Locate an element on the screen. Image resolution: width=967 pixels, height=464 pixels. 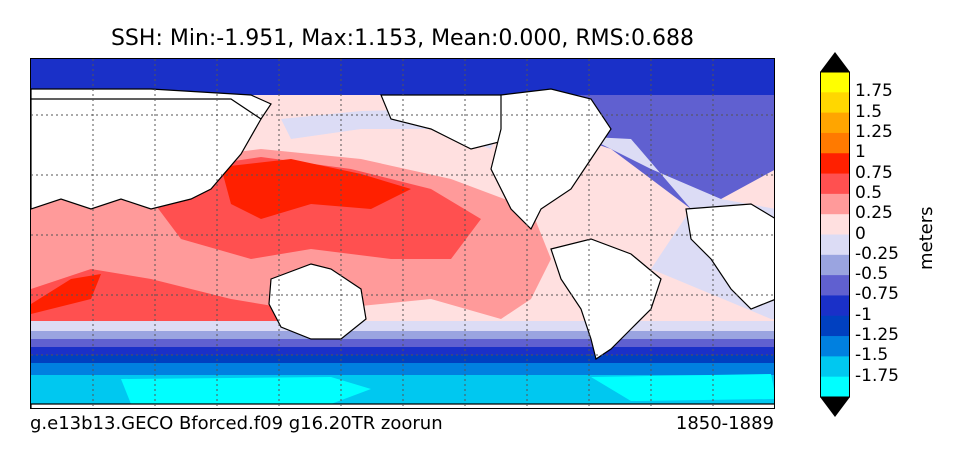
colorbar-segments is located at coordinates (835, 234).